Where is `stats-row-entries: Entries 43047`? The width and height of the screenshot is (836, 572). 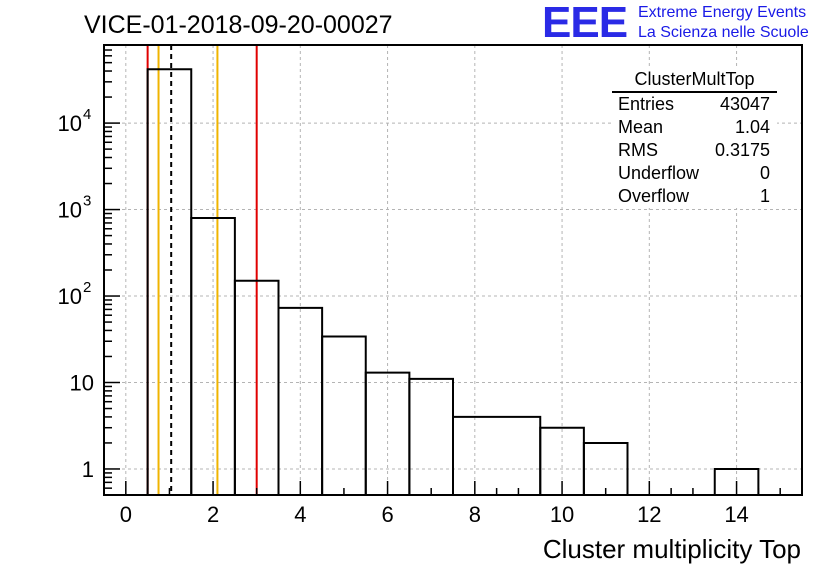 stats-row-entries: Entries 43047 is located at coordinates (694, 105).